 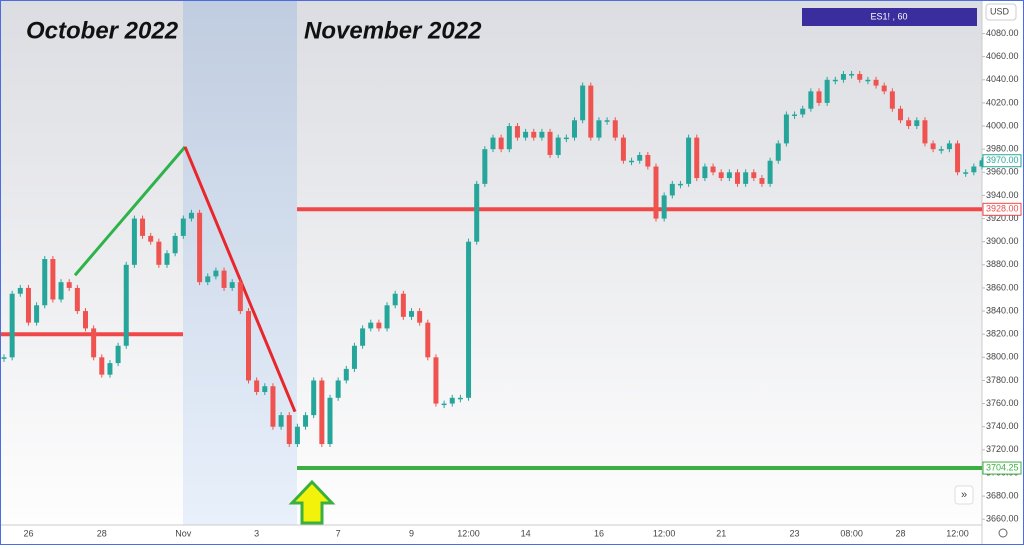 I want to click on y-tick-label: 3880.00, so click(x=1002, y=264).